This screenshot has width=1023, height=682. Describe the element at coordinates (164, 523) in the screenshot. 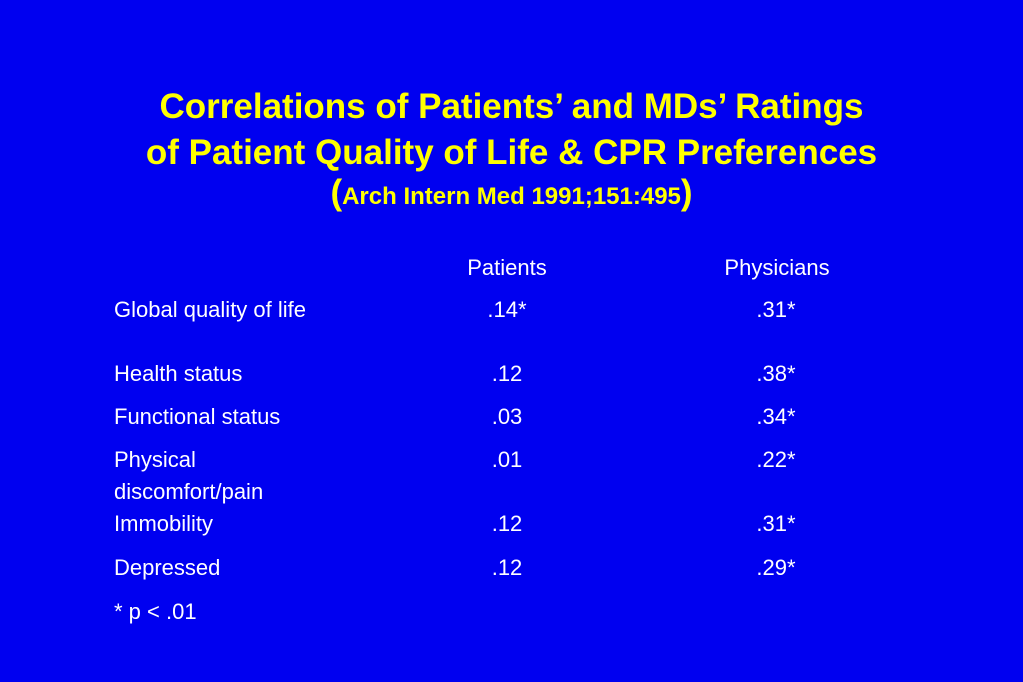

I see `row-label-immobility: Immobility` at that location.